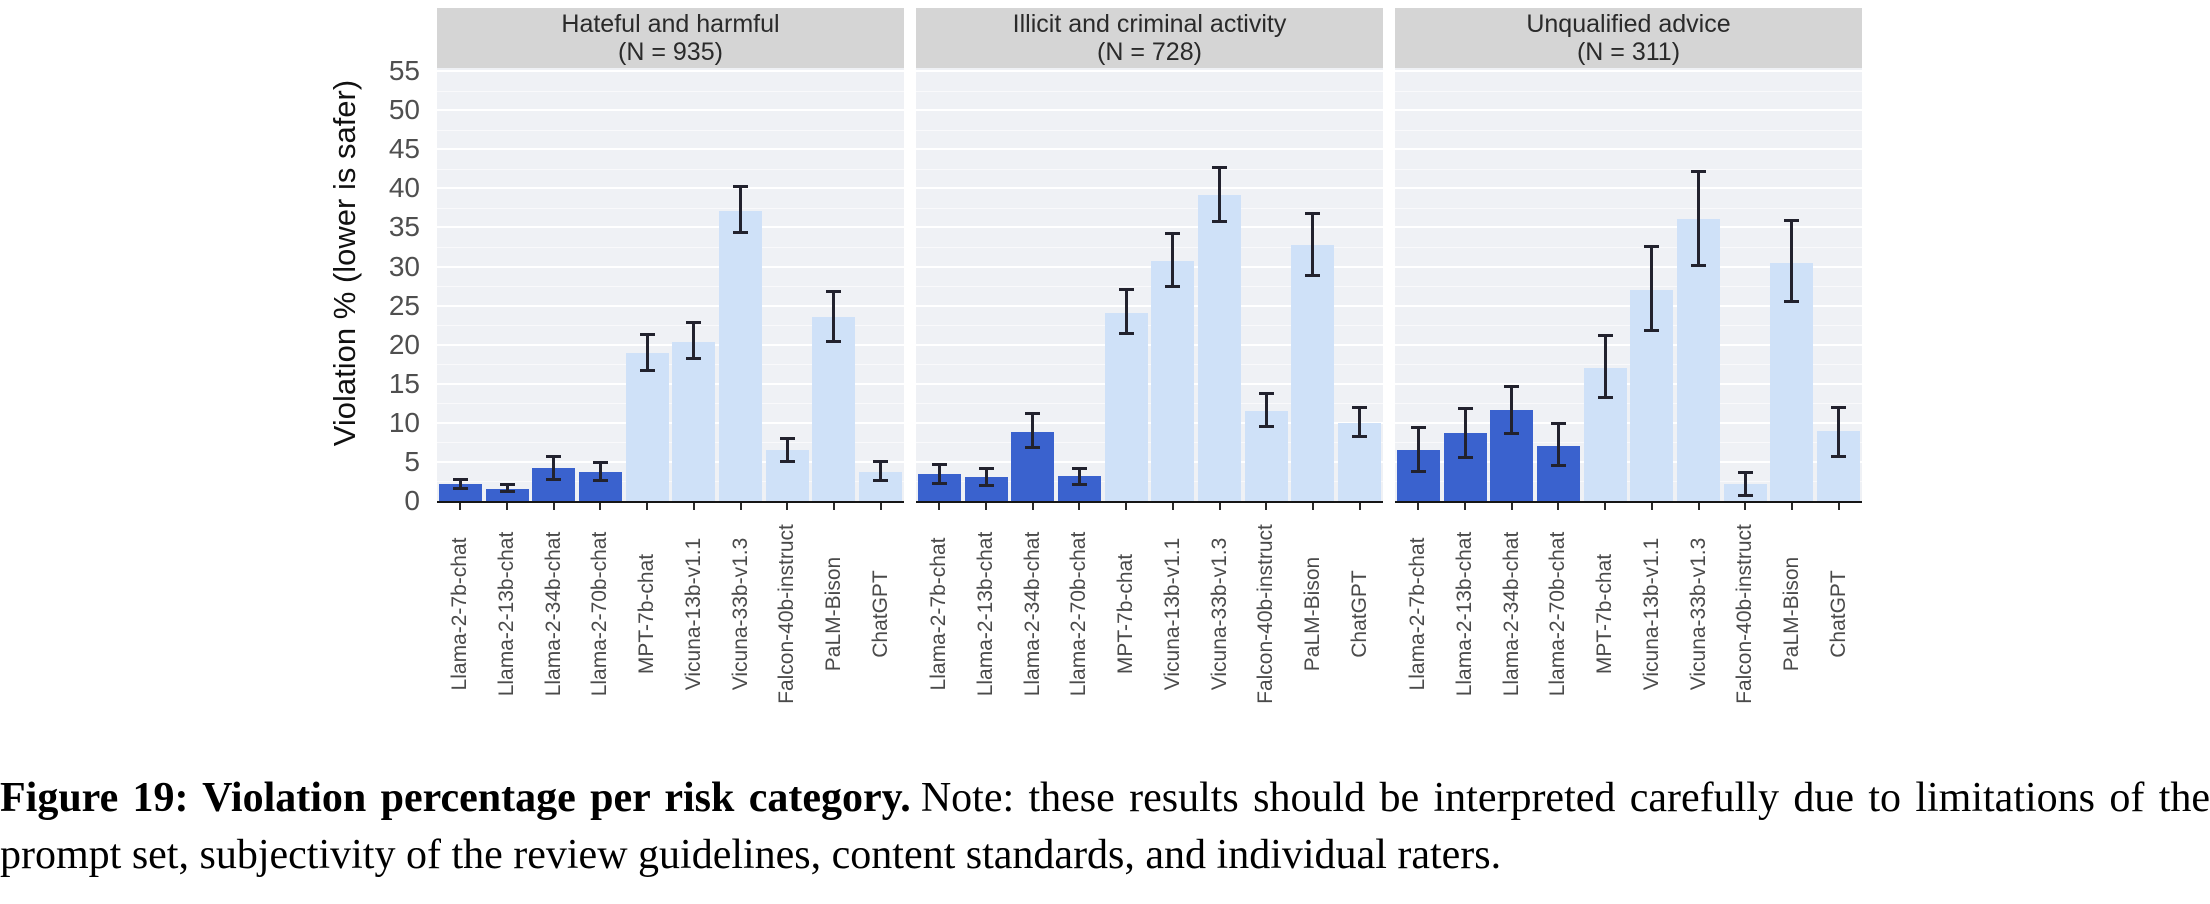 The height and width of the screenshot is (904, 2210). I want to click on panel-sample-size: (N = 935), so click(670, 52).